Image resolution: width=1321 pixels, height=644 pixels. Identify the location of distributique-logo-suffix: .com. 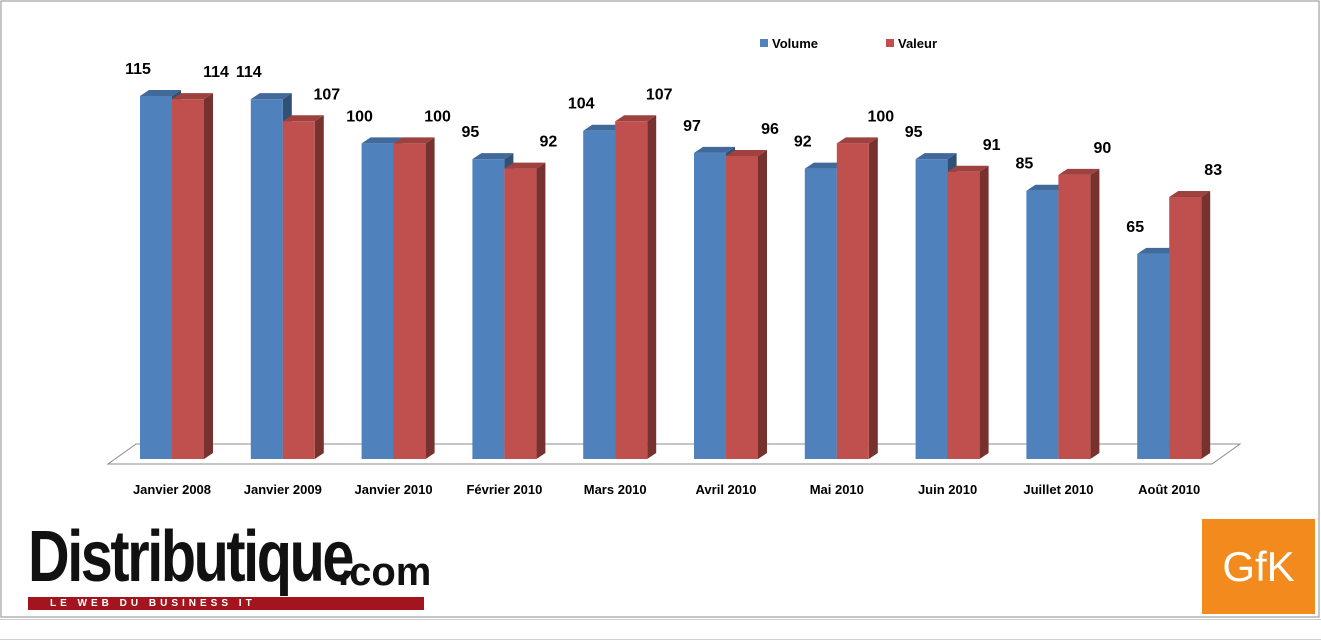
(385, 572).